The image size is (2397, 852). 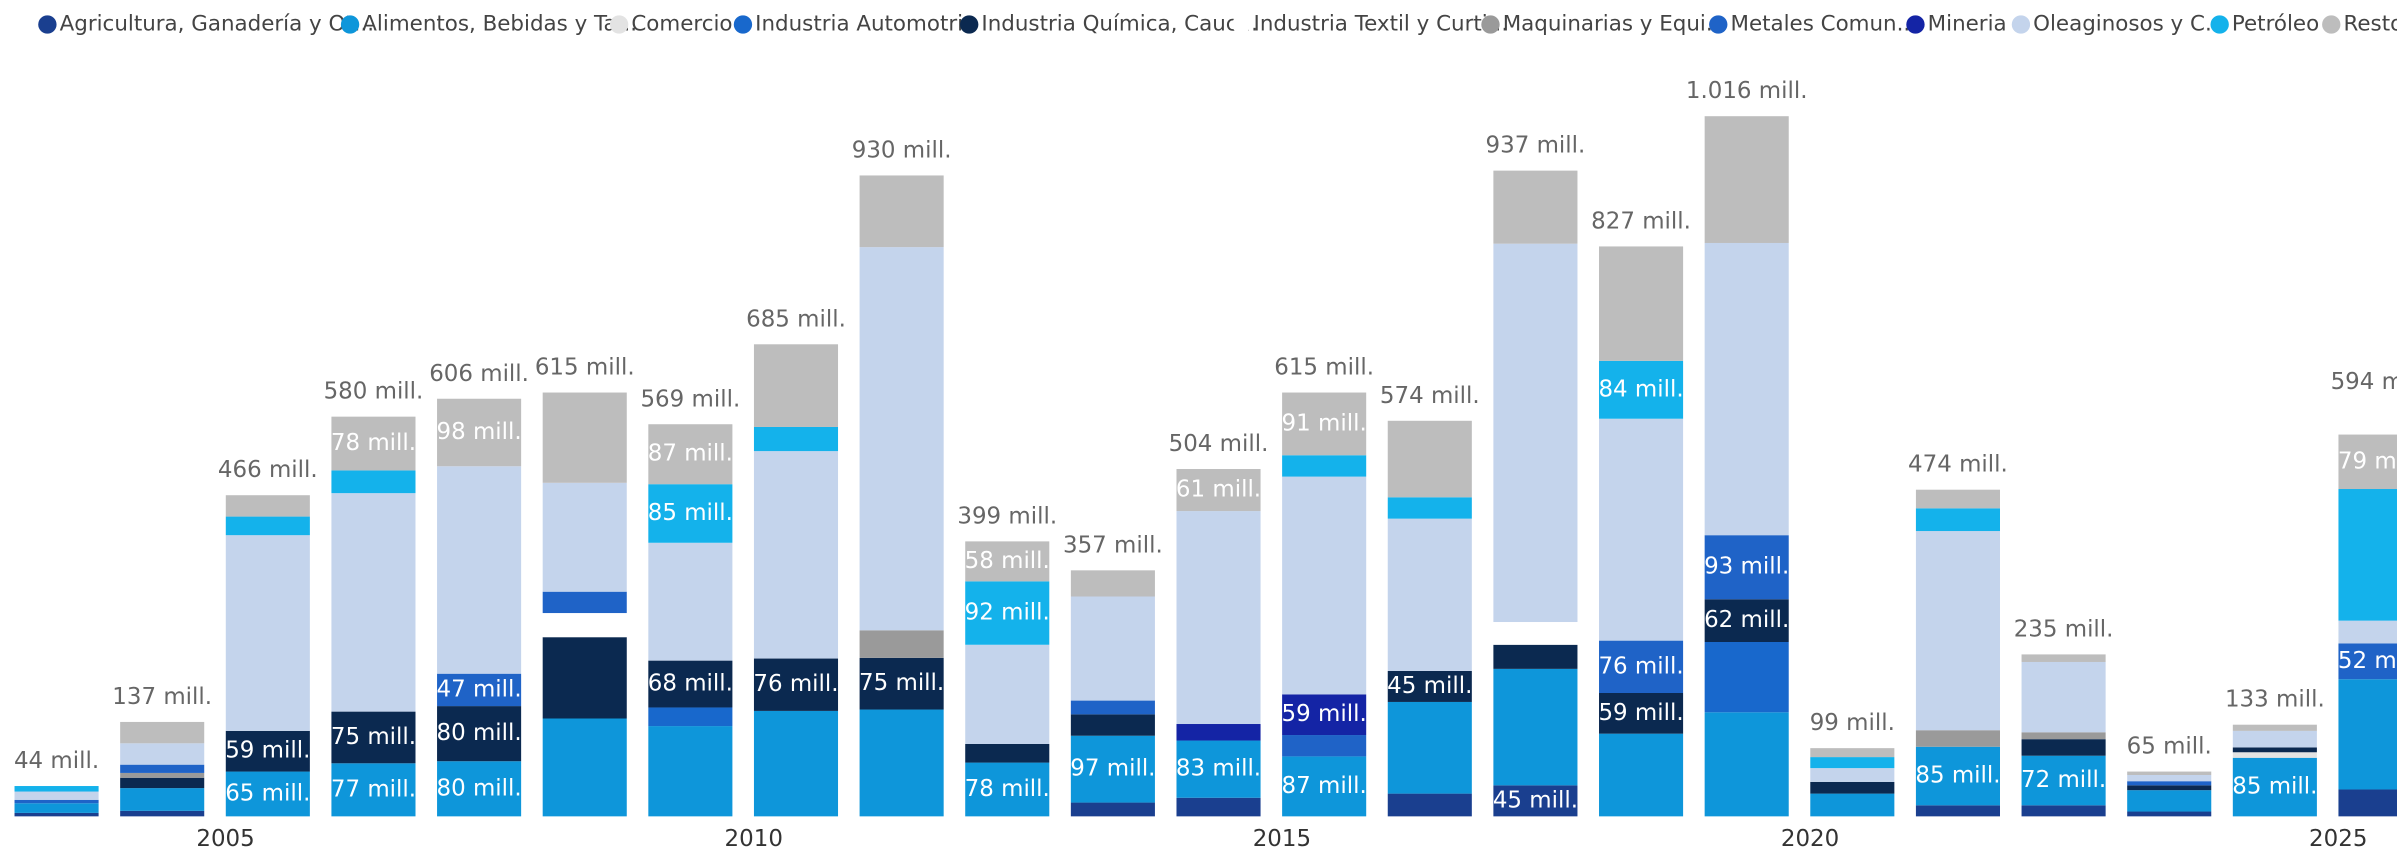 What do you see at coordinates (1958, 465) in the screenshot?
I see `total-label: 474 mill.` at bounding box center [1958, 465].